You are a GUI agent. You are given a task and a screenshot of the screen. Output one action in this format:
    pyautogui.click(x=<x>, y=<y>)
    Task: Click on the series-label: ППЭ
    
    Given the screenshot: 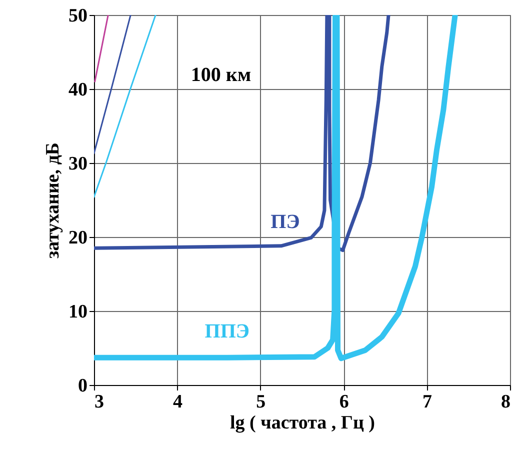 What is the action you would take?
    pyautogui.click(x=227, y=331)
    